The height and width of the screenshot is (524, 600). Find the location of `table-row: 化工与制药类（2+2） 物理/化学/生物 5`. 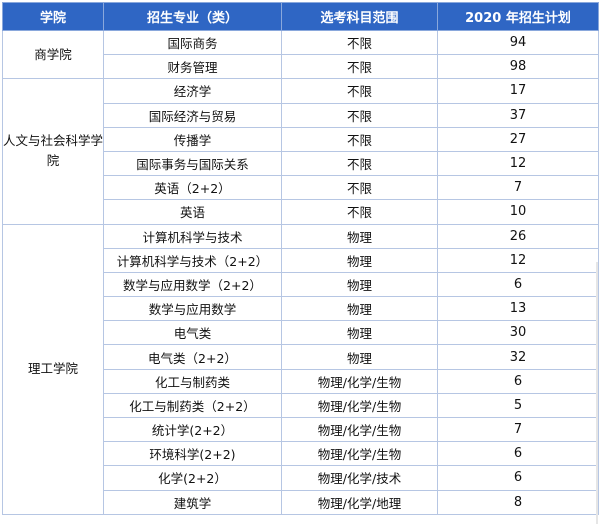

table-row: 化工与制药类（2+2） 物理/化学/生物 5 is located at coordinates (301, 405).